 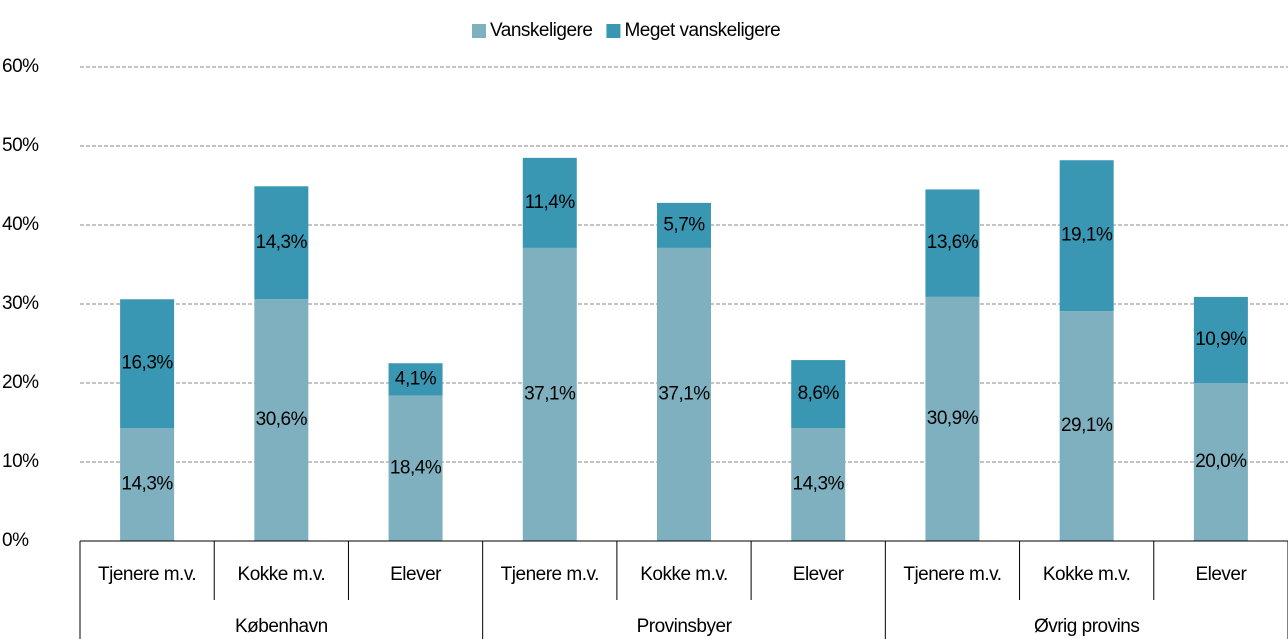 What do you see at coordinates (20, 303) in the screenshot?
I see `y-tick-label: 30%` at bounding box center [20, 303].